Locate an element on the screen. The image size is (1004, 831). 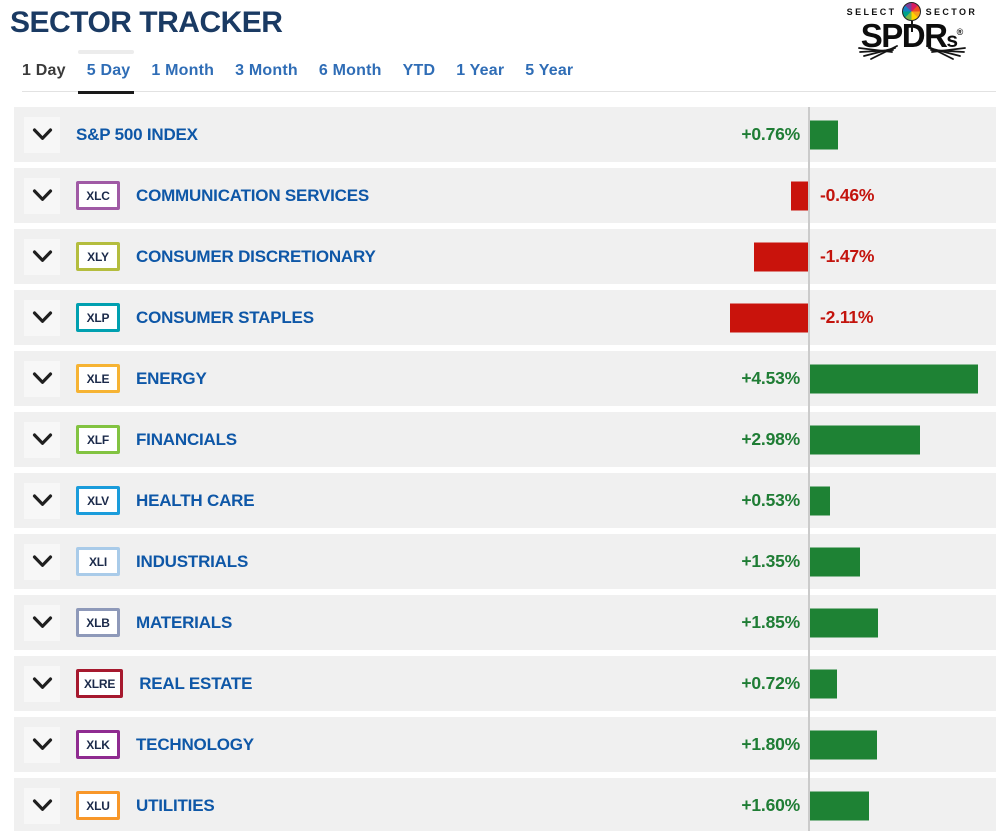
logo-brand-text: SPDR is located at coordinates (904, 35).